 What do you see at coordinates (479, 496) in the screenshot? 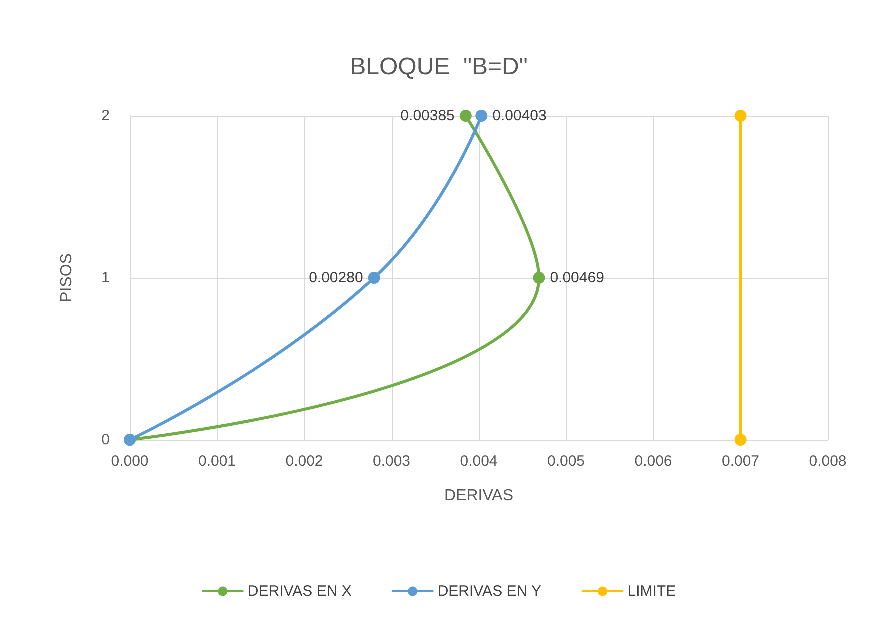
I see `x-axis-title: DERIVAS` at bounding box center [479, 496].